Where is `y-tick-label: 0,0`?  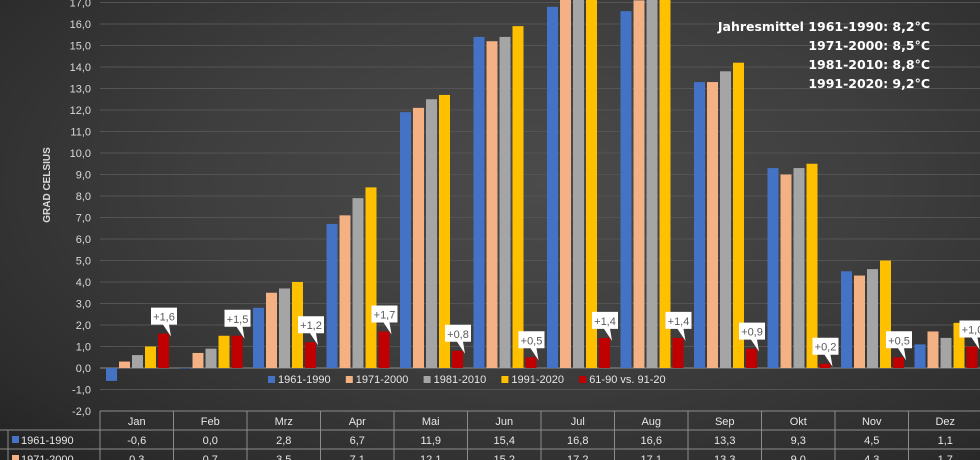 y-tick-label: 0,0 is located at coordinates (83, 369).